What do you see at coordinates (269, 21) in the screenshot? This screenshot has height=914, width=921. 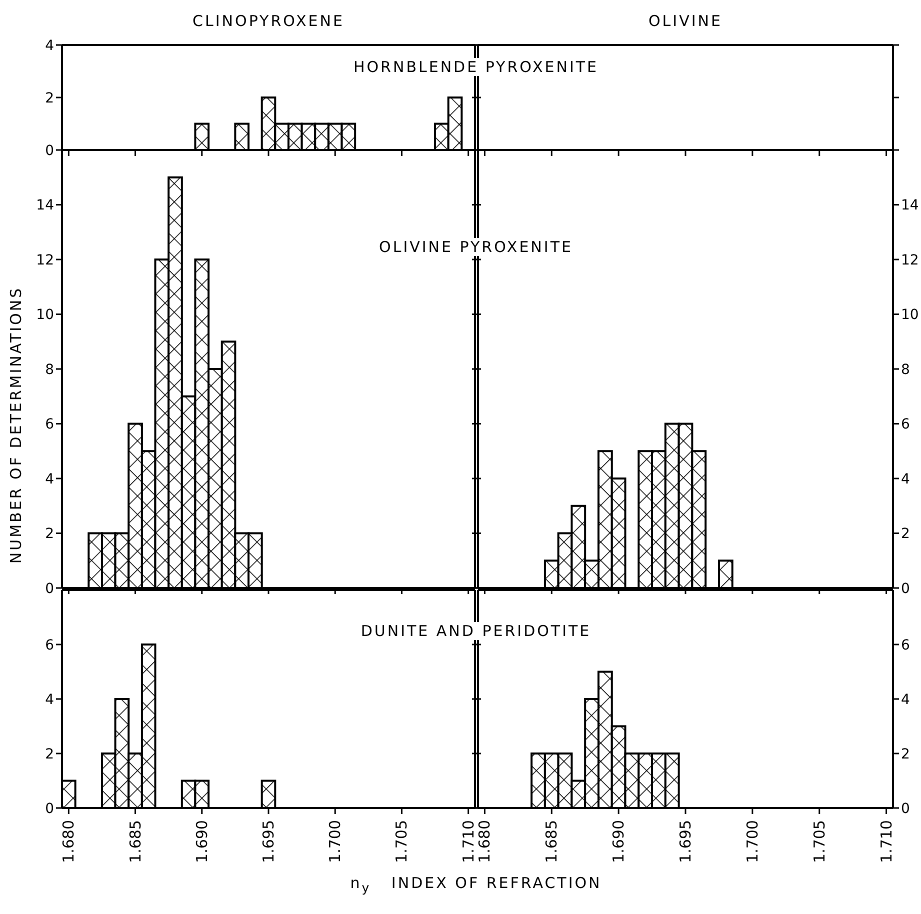 I see `chart-title: CLINOPYROXENE` at bounding box center [269, 21].